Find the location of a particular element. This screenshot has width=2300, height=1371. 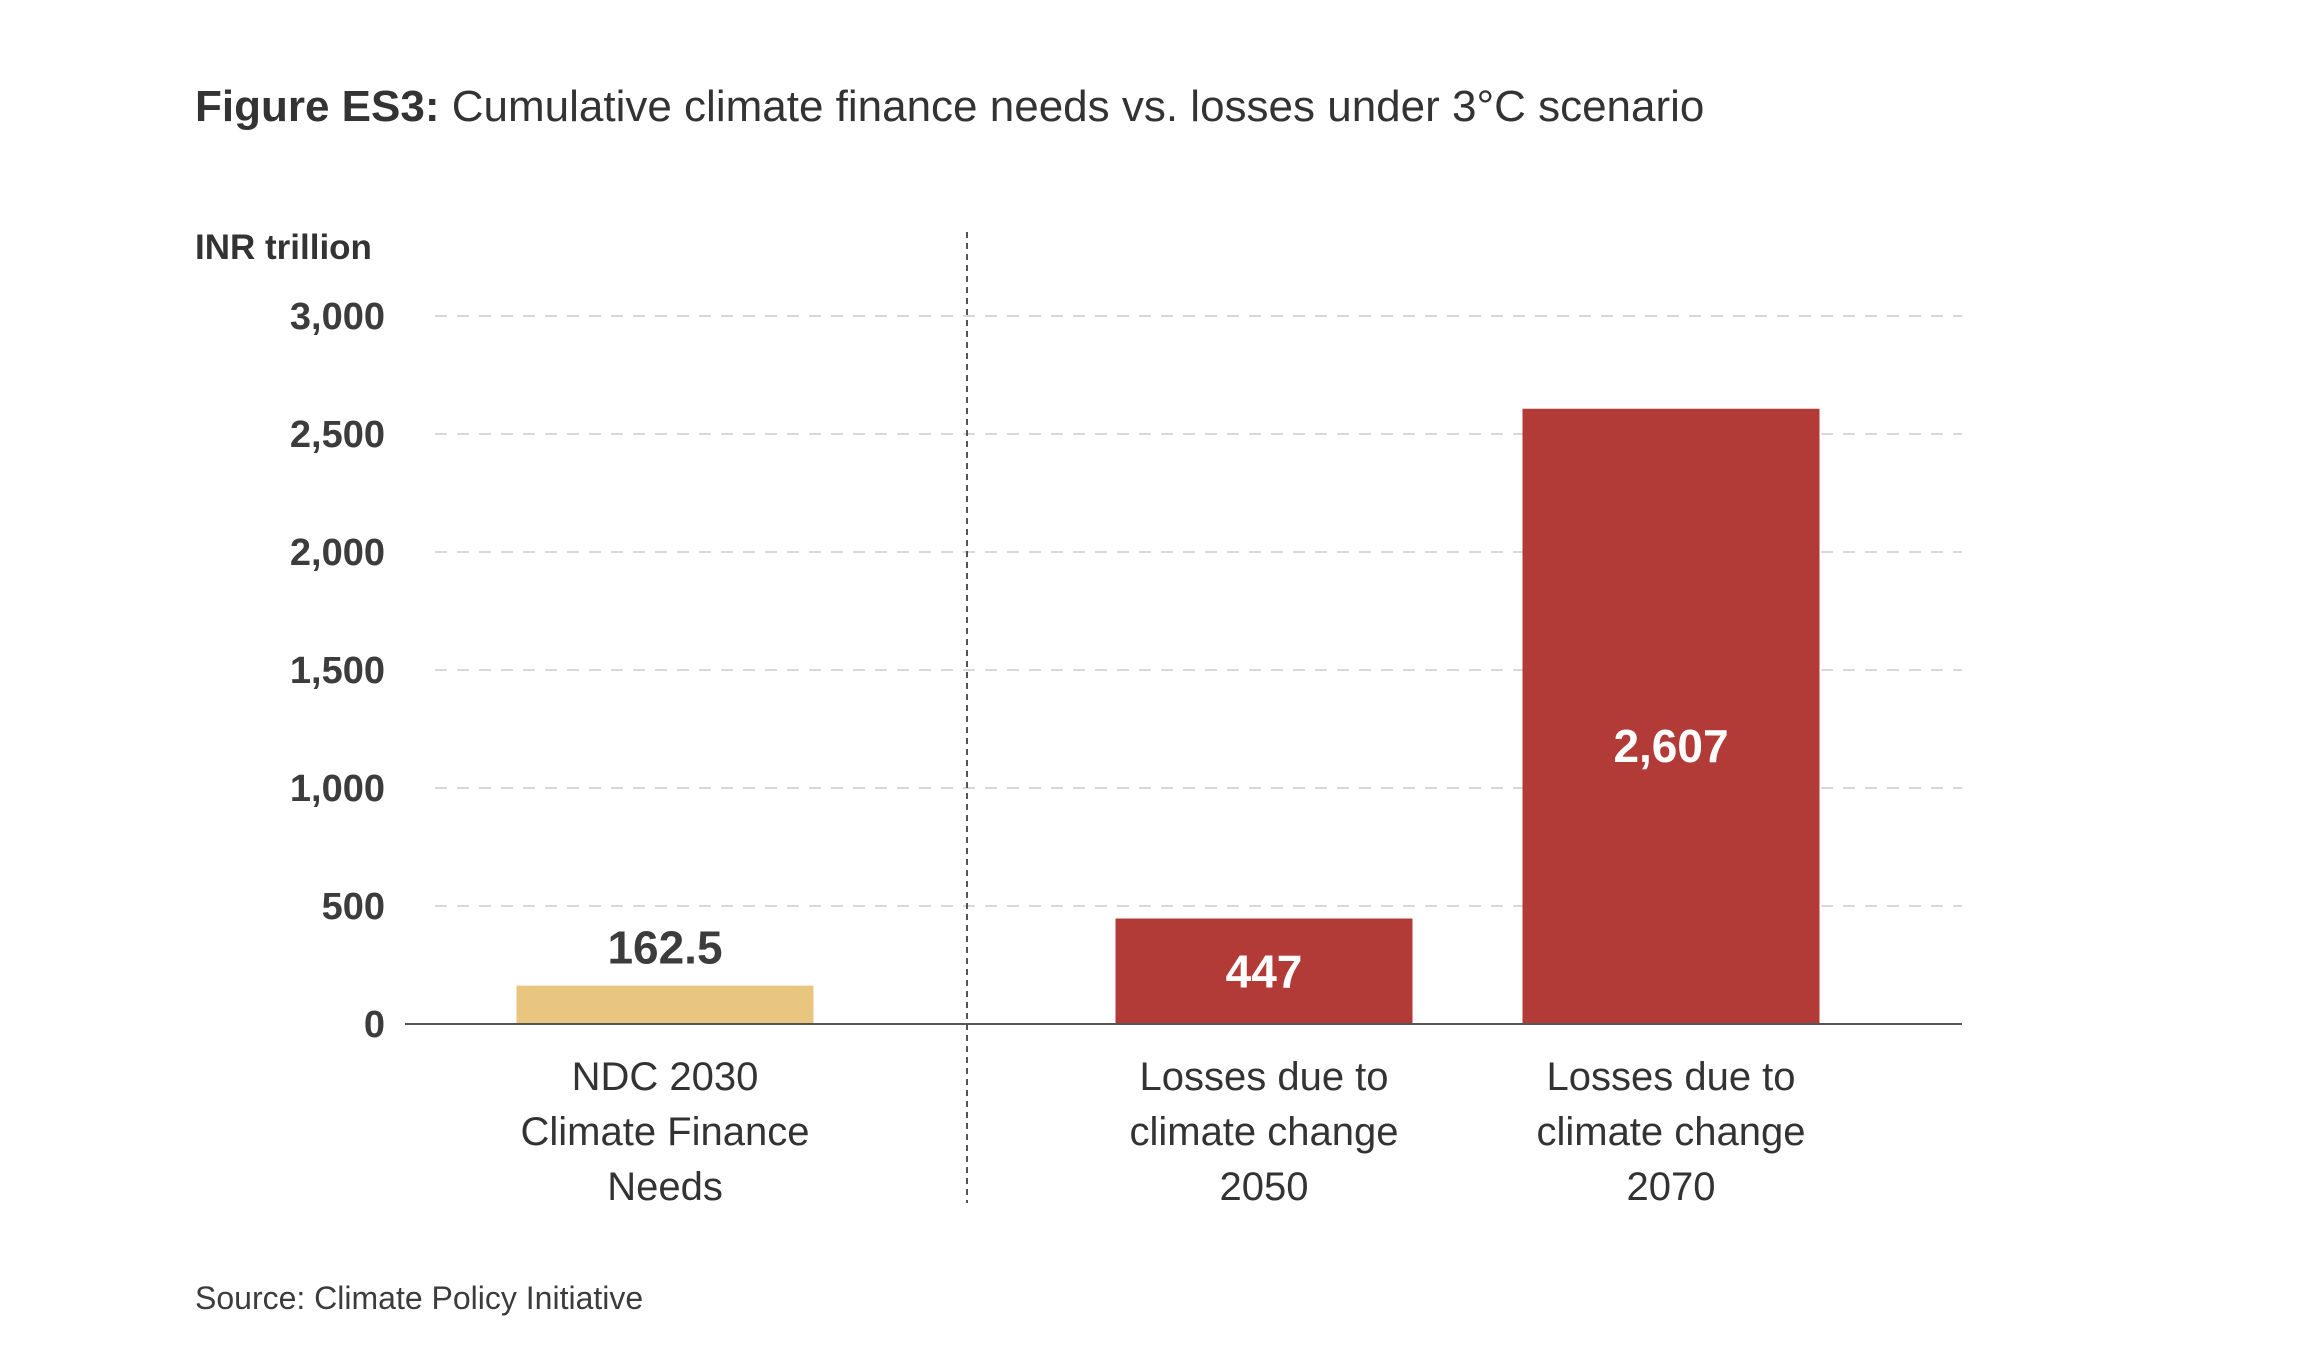

x-category-label: Losses due to climate change 2050 is located at coordinates (1263, 1132).